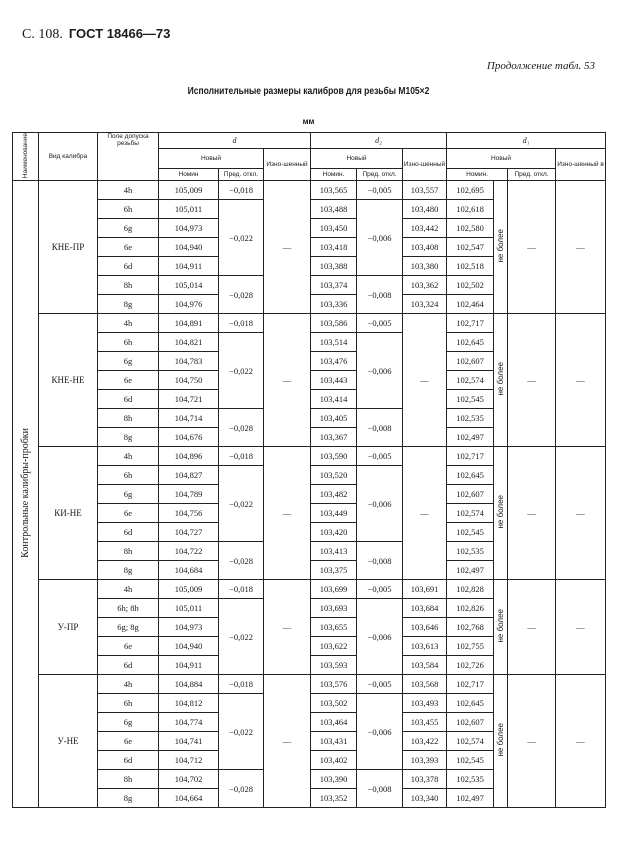  What do you see at coordinates (309, 304) in the screenshot?
I see `table-row: 8g 104,976 103,336 103,324 102,464` at bounding box center [309, 304].